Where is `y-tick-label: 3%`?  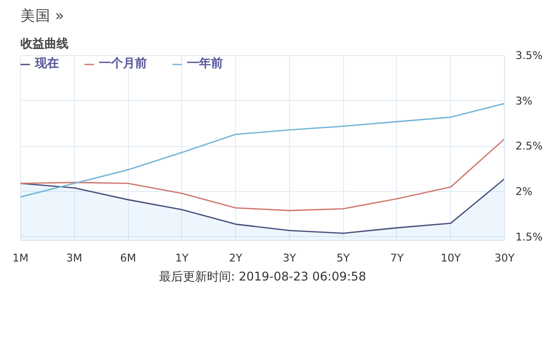
y-tick-label: 3% is located at coordinates (524, 101).